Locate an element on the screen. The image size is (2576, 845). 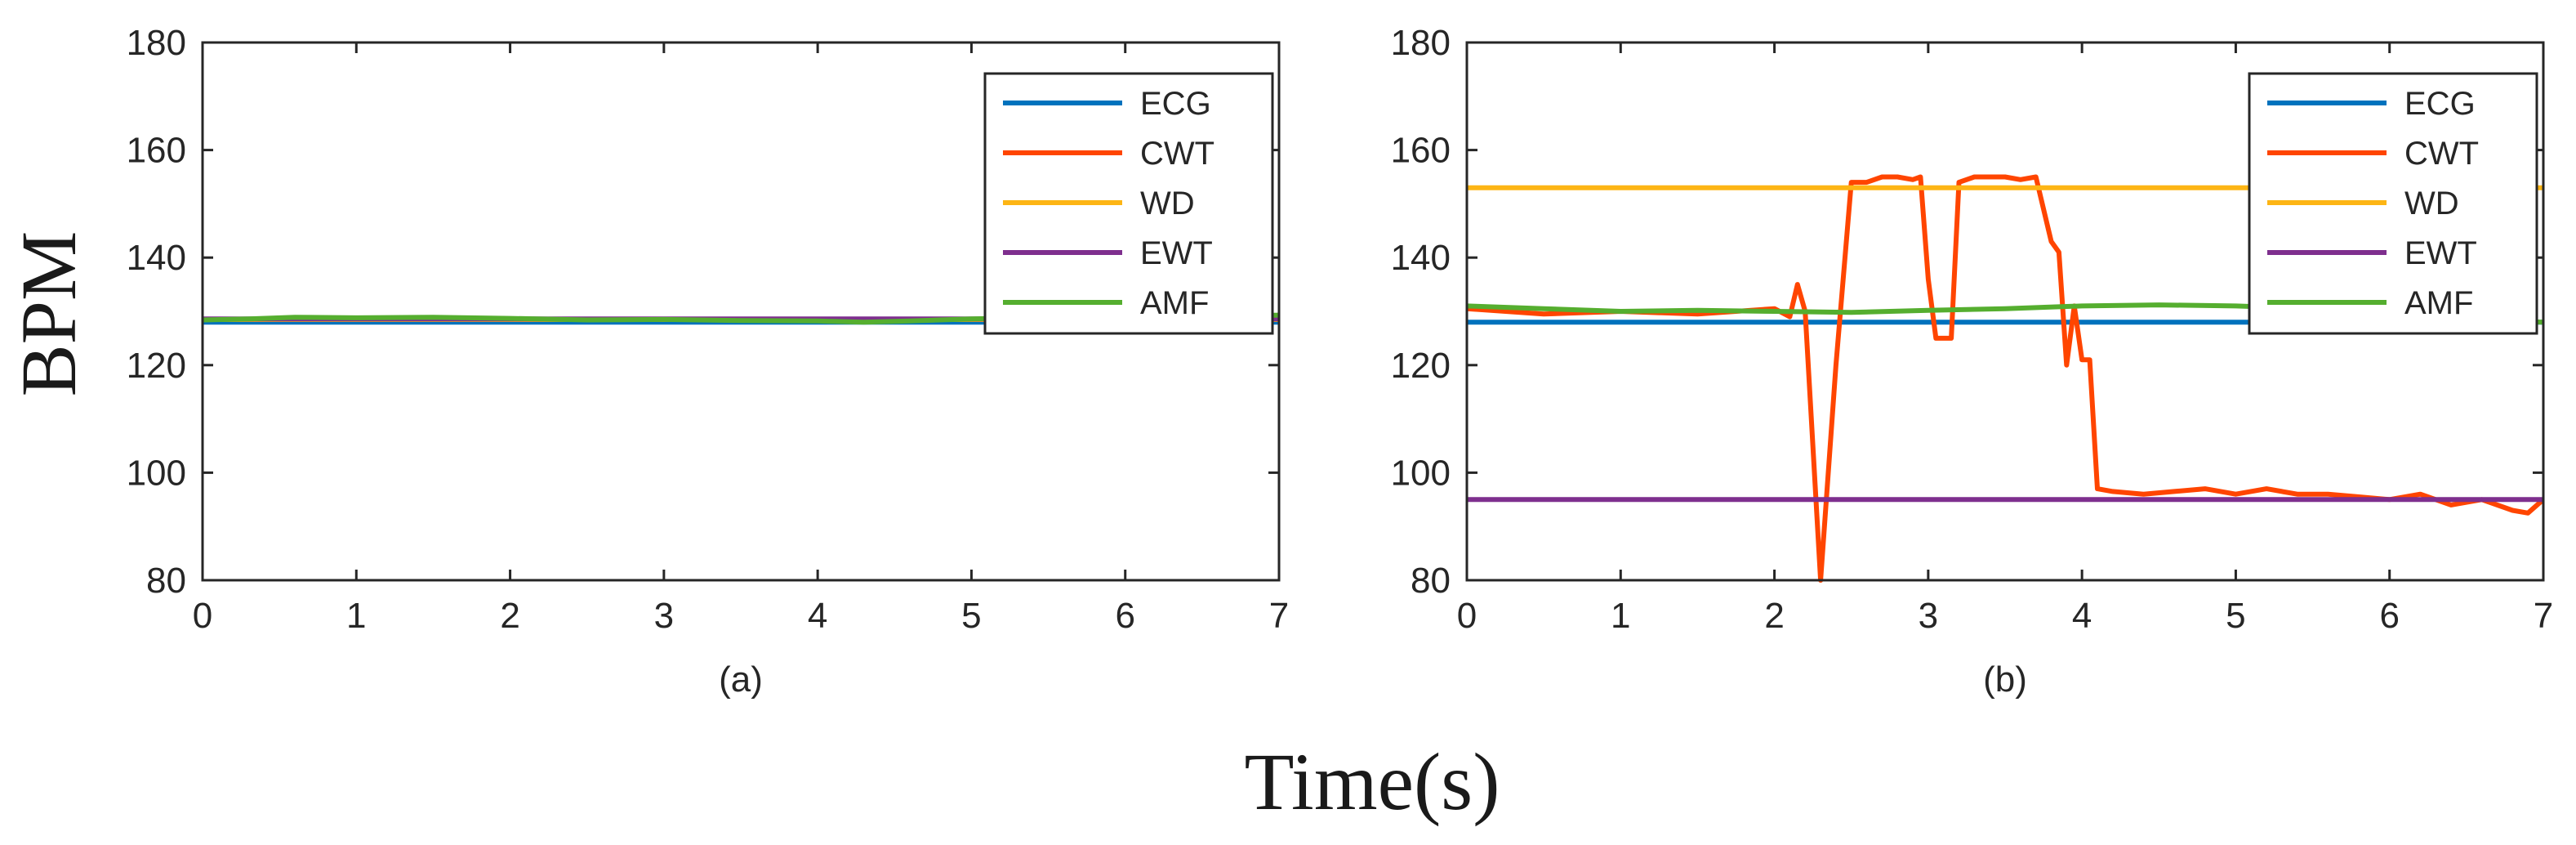
x-axis-title: Time(s) is located at coordinates (1372, 781).